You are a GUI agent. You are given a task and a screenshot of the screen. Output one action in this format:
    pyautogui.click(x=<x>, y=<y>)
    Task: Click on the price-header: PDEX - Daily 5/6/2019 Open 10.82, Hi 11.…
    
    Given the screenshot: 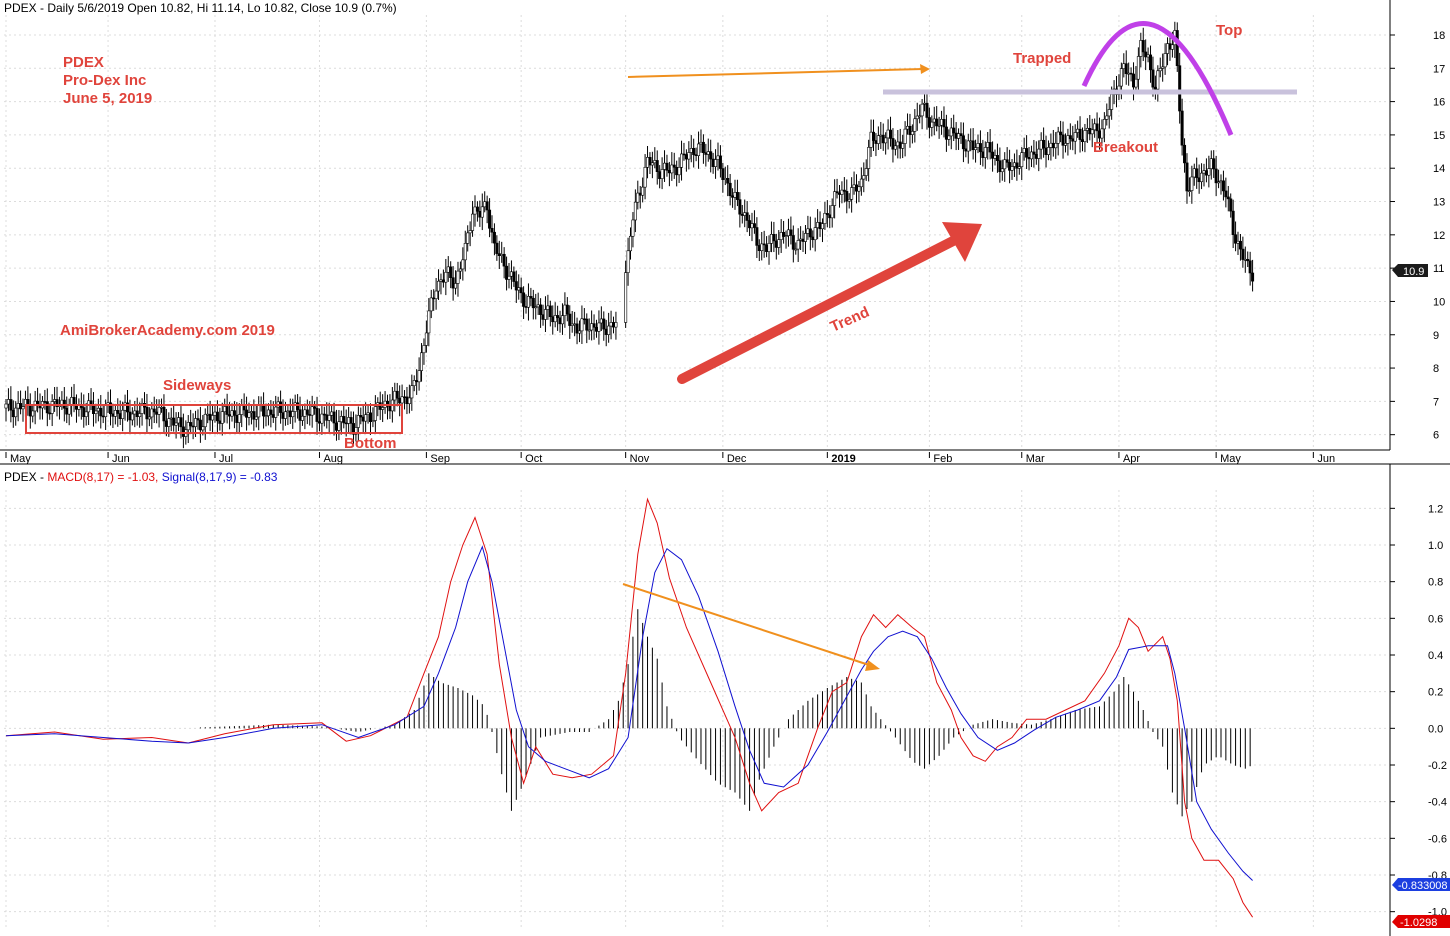 What is the action you would take?
    pyautogui.click(x=200, y=8)
    